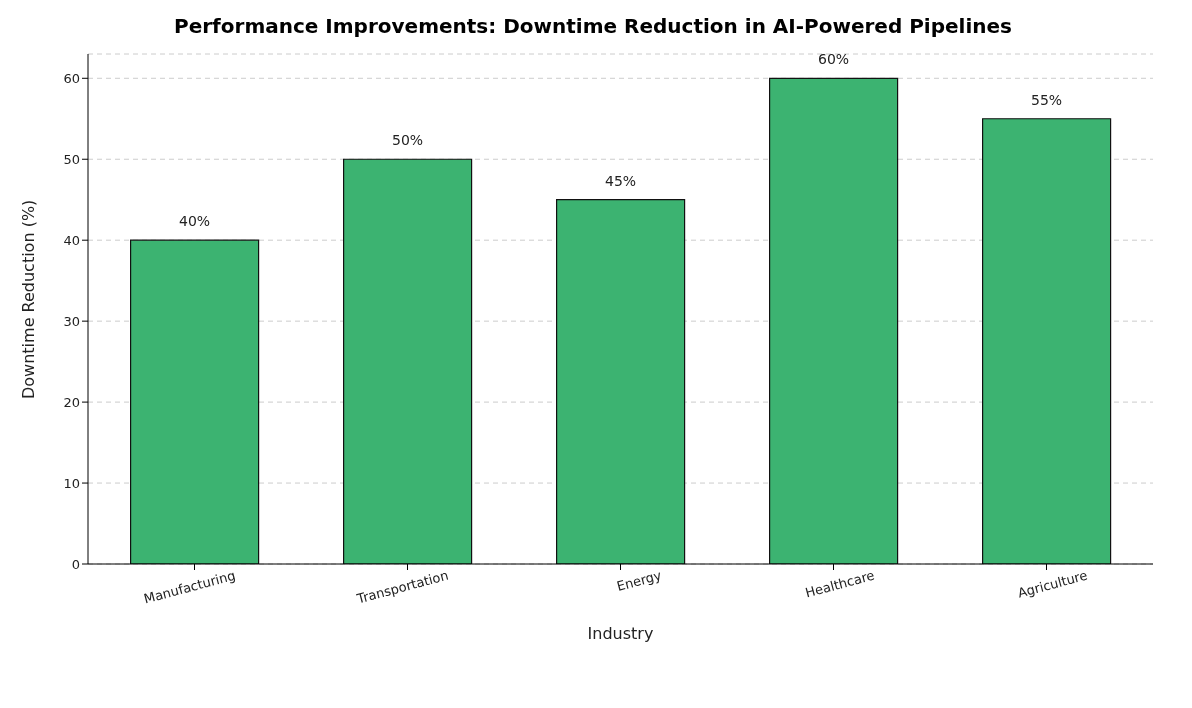 Image resolution: width=1192 pixels, height=708 pixels. I want to click on y-tick-label: 50, so click(71, 159).